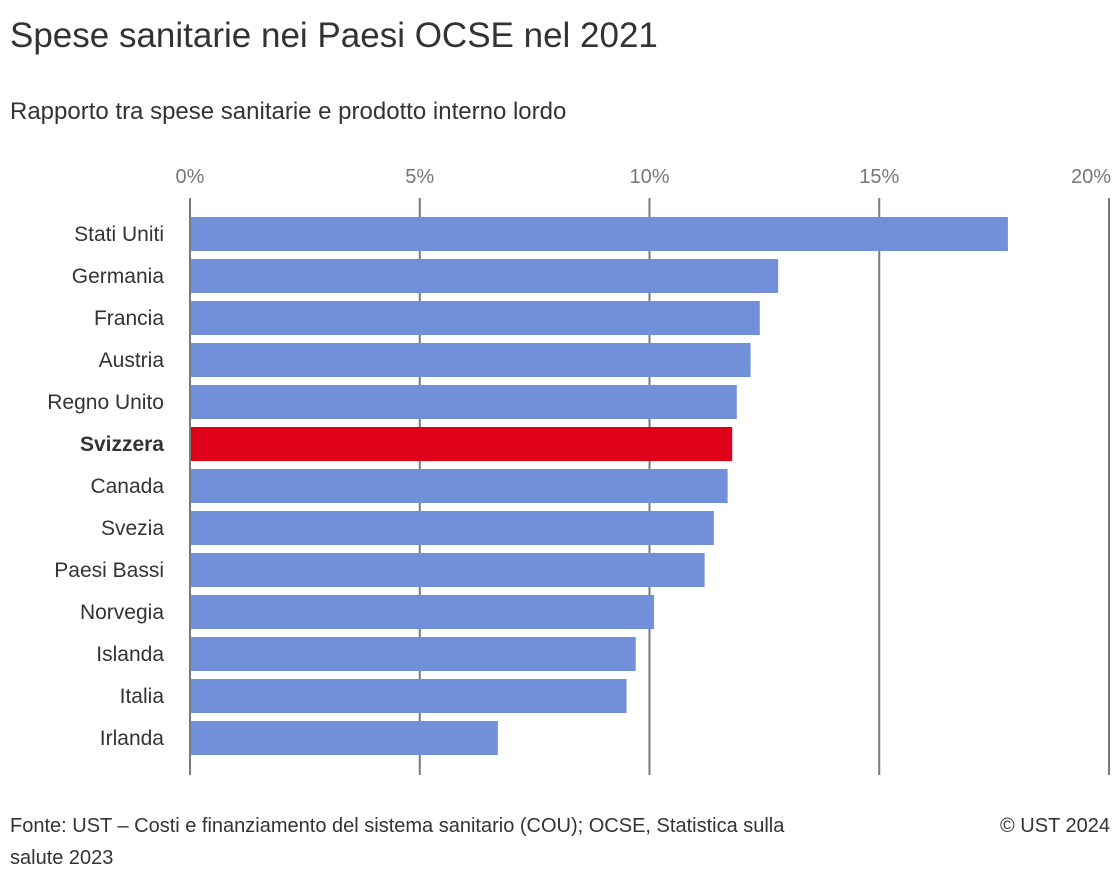 The image size is (1120, 882). Describe the element at coordinates (127, 486) in the screenshot. I see `category-label: Canada` at that location.